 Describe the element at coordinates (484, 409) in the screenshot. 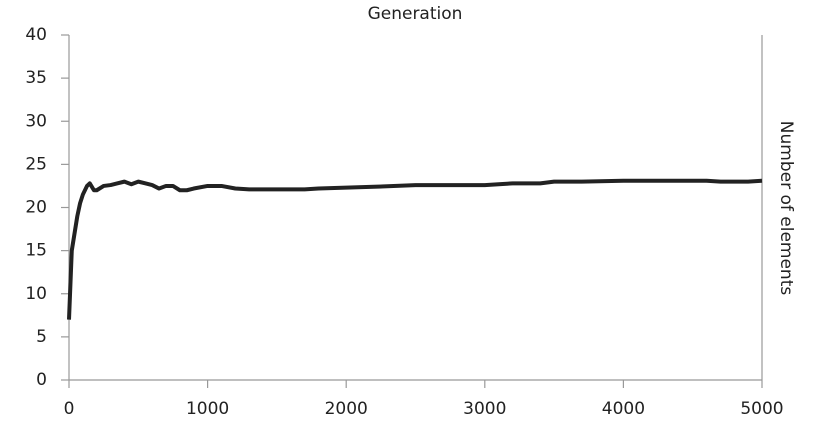

I see `x-tick-label: 3000` at that location.